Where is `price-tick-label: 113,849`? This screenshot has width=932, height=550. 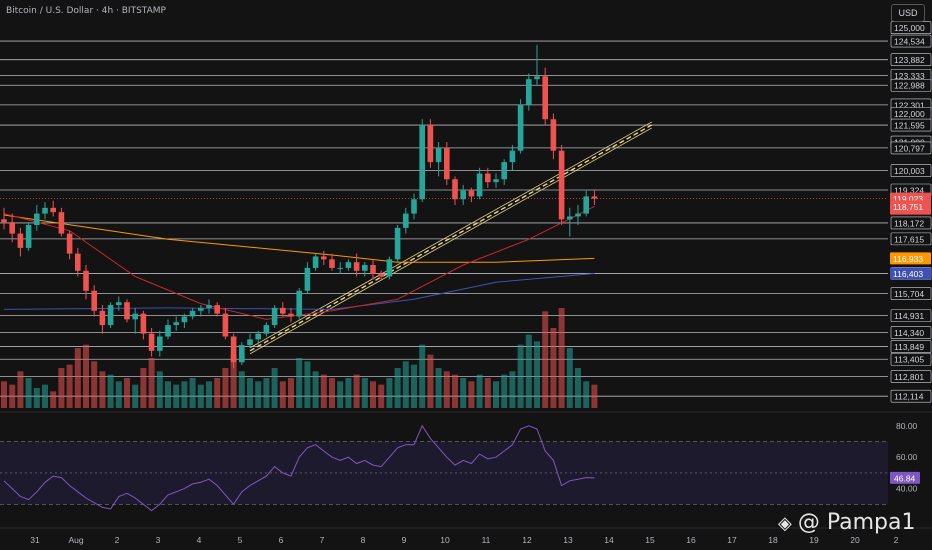
price-tick-label: 113,849 is located at coordinates (909, 347).